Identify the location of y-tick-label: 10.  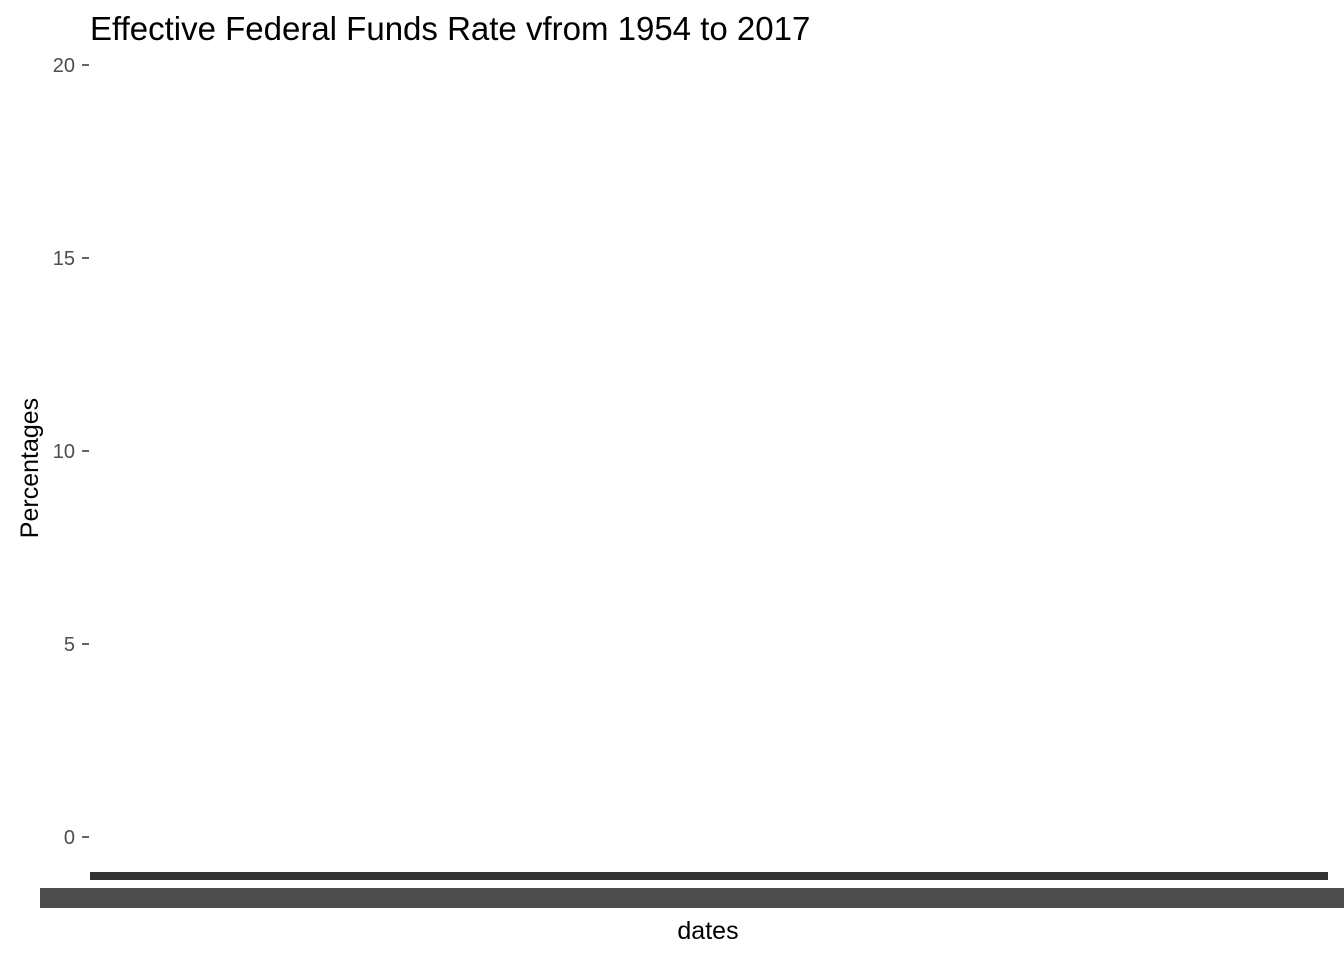
(64, 452).